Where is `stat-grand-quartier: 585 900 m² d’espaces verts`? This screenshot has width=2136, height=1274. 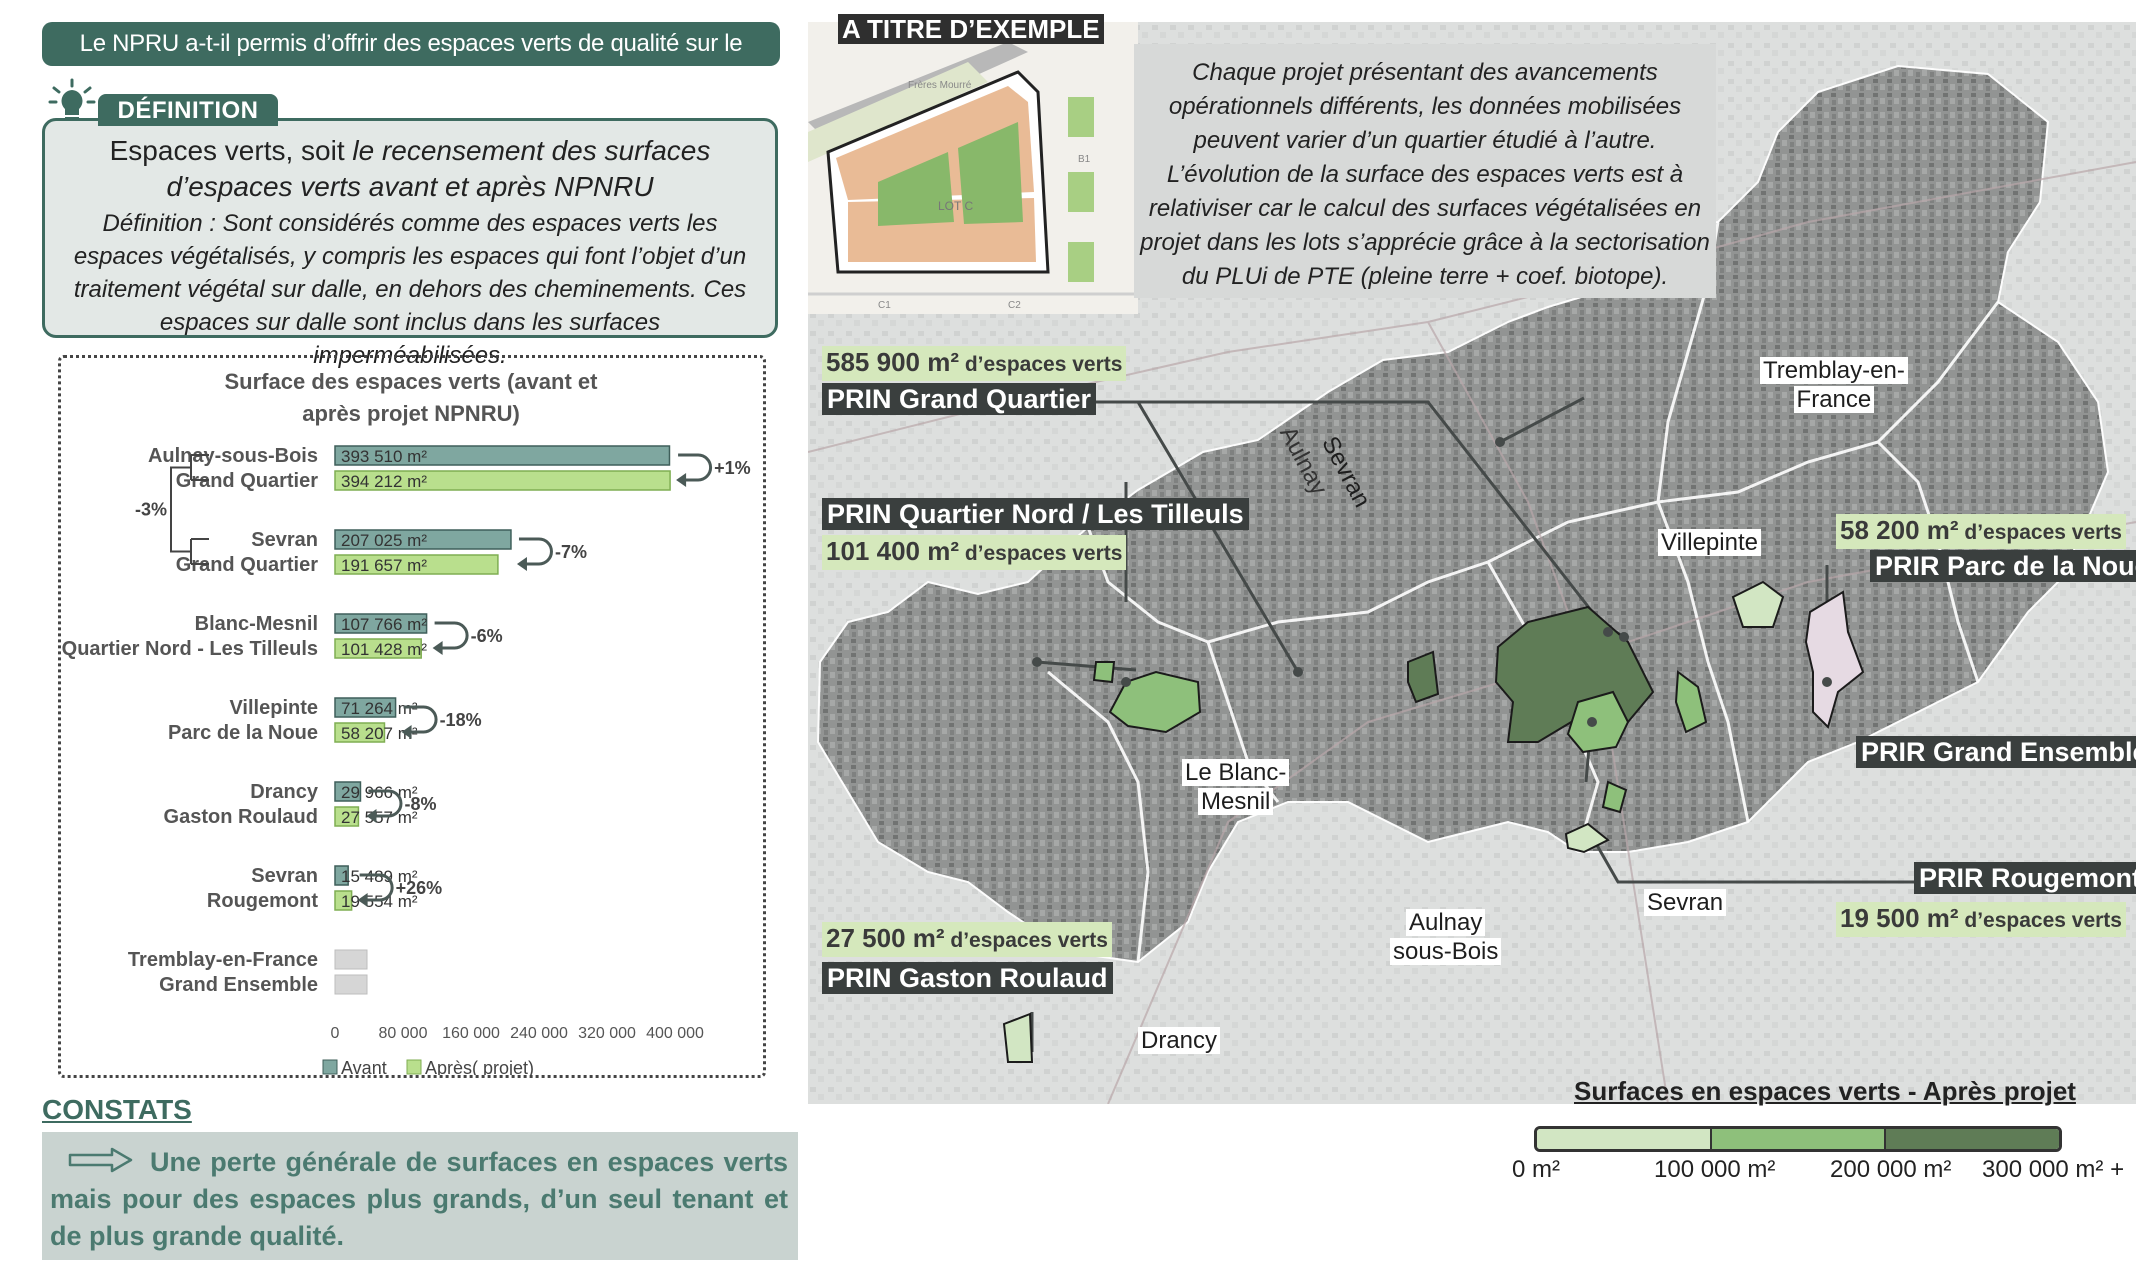
stat-grand-quartier: 585 900 m² d’espaces verts is located at coordinates (974, 363).